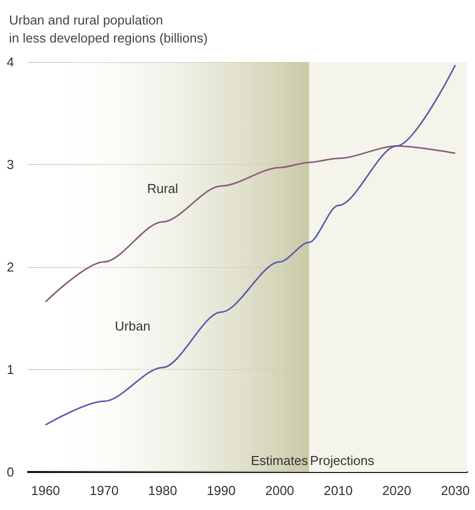 Image resolution: width=475 pixels, height=510 pixels. Describe the element at coordinates (342, 460) in the screenshot. I see `band-label: Projections` at that location.